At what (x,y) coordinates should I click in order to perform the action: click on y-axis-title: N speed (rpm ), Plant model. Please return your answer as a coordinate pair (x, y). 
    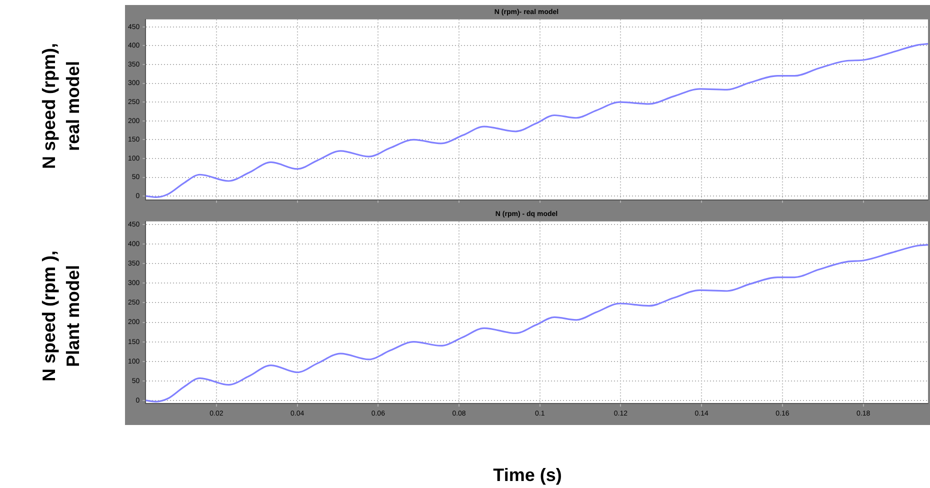
    Looking at the image, I should click on (61, 316).